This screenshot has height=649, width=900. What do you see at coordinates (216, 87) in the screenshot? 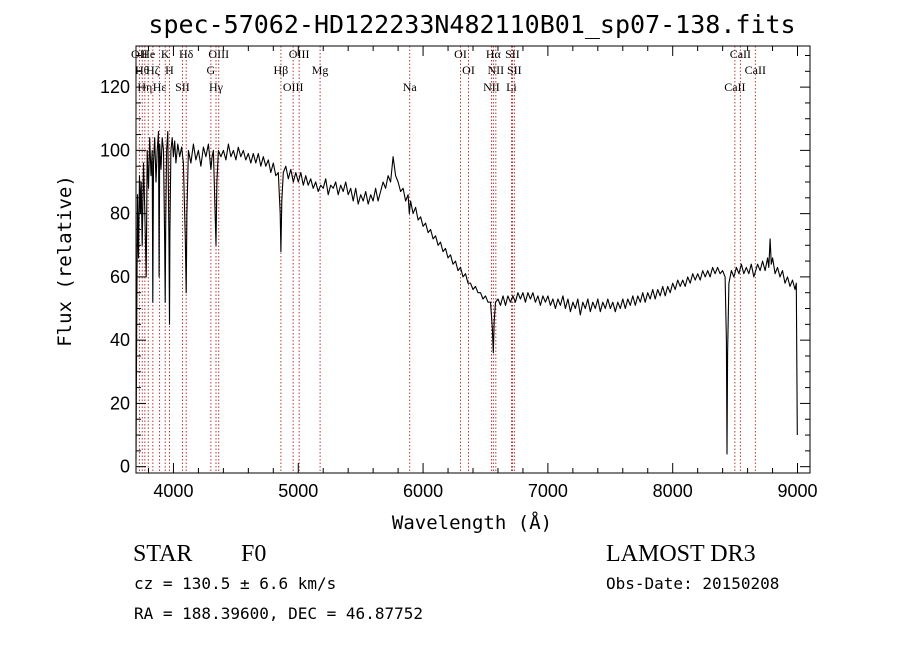
I see `line-label-hγ: Hγ` at bounding box center [216, 87].